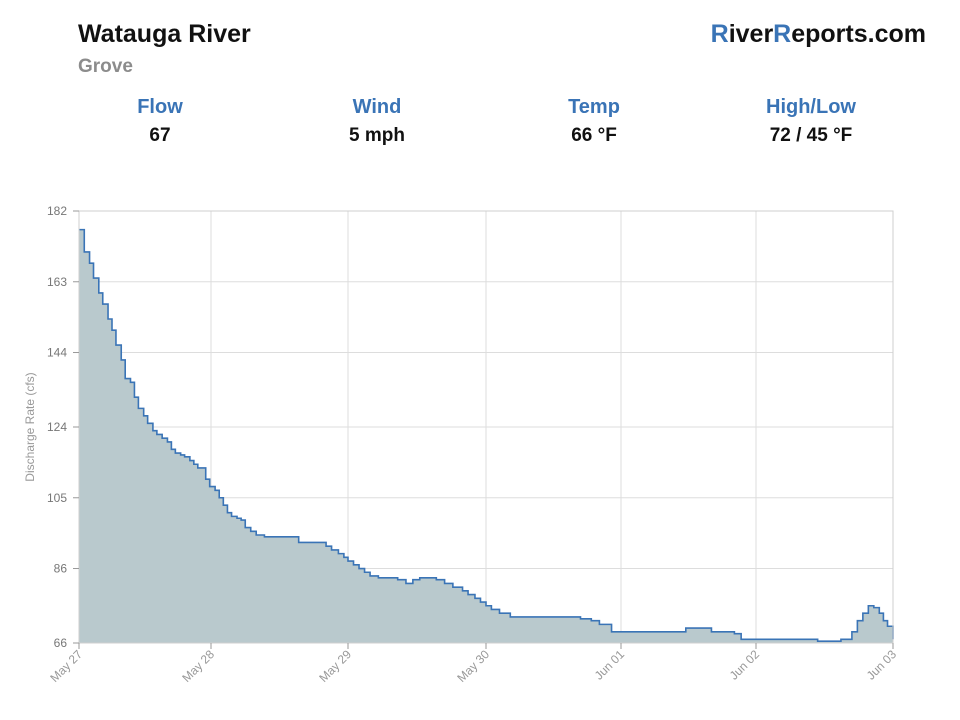 Image resolution: width=960 pixels, height=720 pixels. I want to click on stat-temp: Temp 66 °F, so click(594, 121).